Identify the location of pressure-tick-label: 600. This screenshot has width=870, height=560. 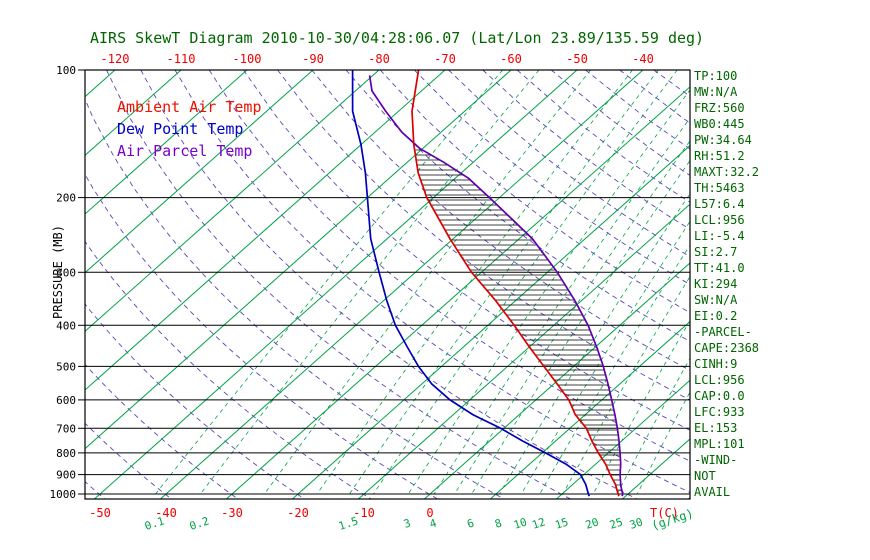
(66, 400).